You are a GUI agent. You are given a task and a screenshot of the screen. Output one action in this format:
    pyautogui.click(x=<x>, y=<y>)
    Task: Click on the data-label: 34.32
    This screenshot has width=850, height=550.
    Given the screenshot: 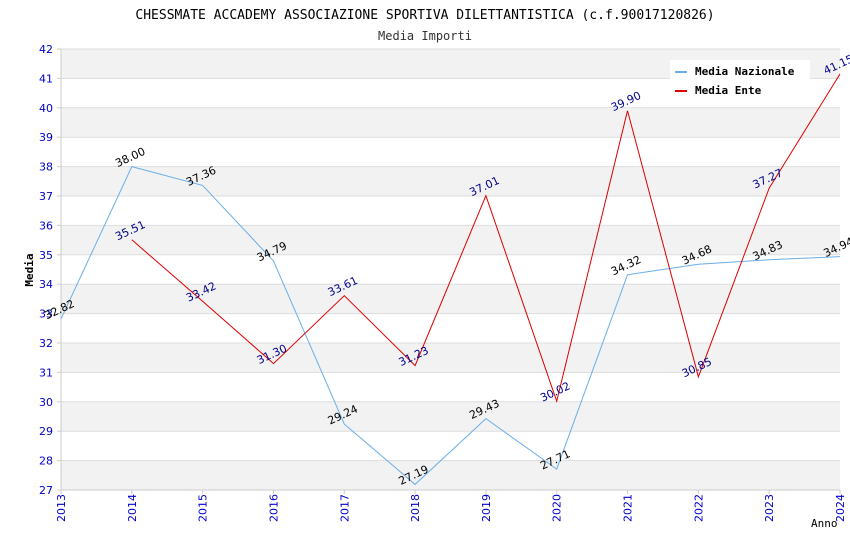 What is the action you would take?
    pyautogui.click(x=626, y=265)
    